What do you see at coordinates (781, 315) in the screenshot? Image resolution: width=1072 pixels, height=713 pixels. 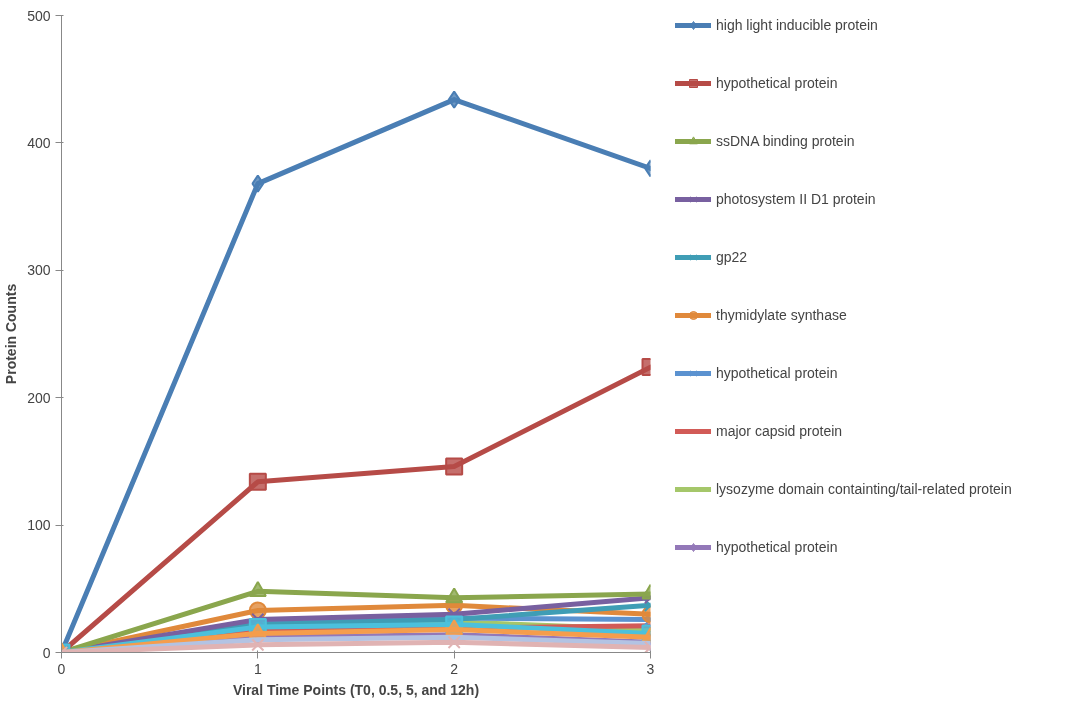 I see `legend-label: thymidylate synthase` at bounding box center [781, 315].